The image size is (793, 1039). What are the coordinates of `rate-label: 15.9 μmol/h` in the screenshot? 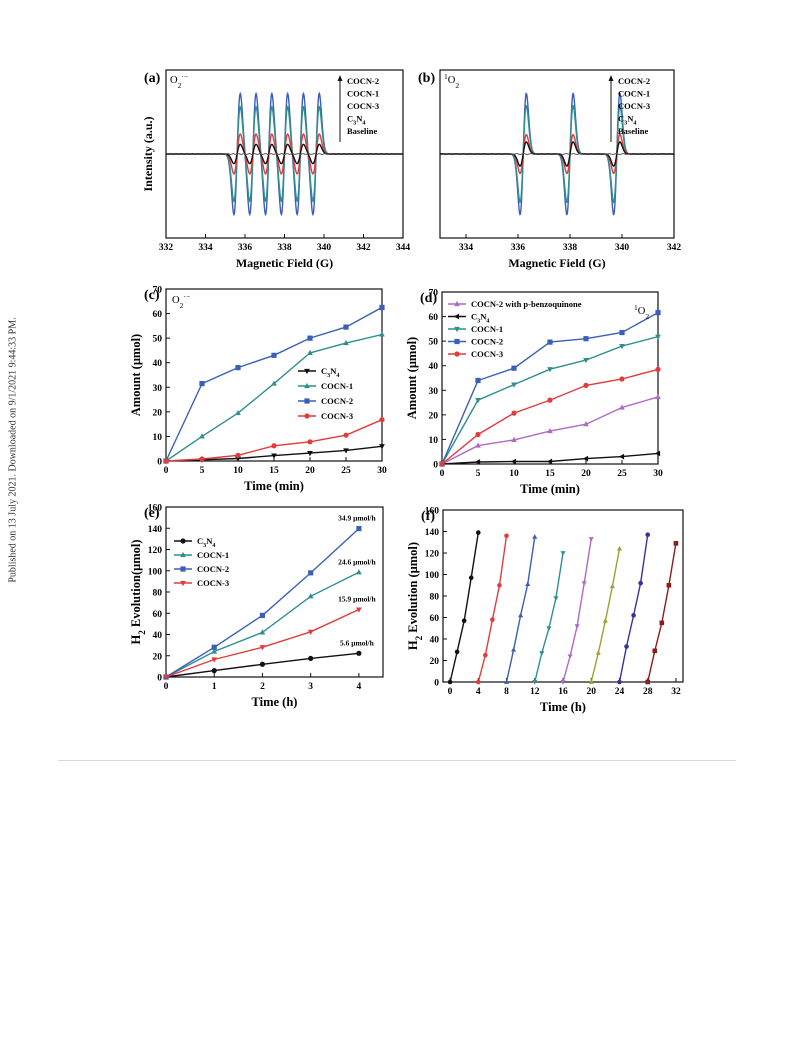 It's located at (357, 599).